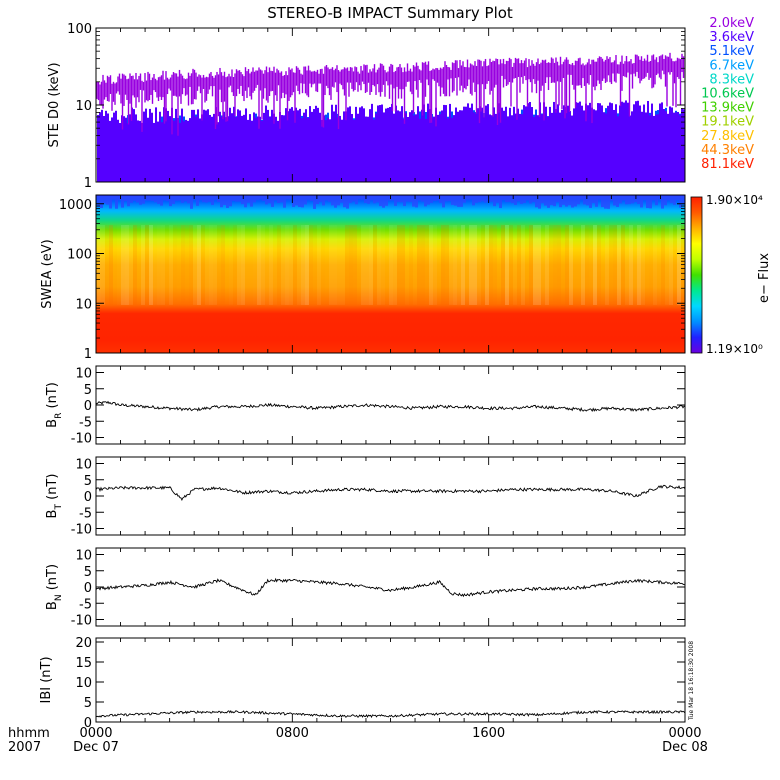 This screenshot has height=780, width=780. I want to click on ste-legend-entry: 44.3keV, so click(727, 150).